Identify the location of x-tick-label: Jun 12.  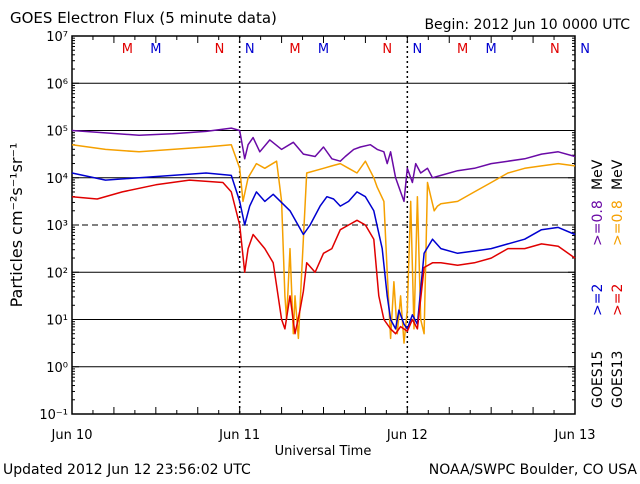
(407, 435).